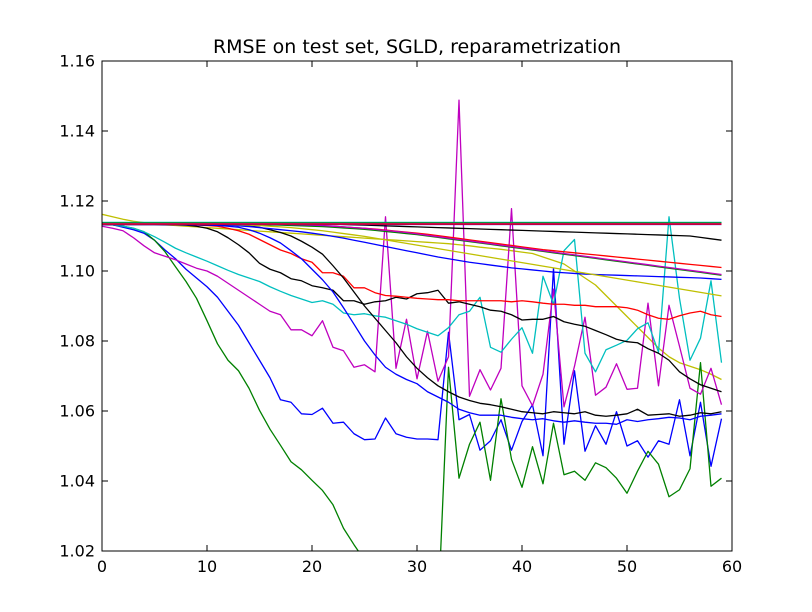  I want to click on x-tick-label: 50, so click(627, 566).